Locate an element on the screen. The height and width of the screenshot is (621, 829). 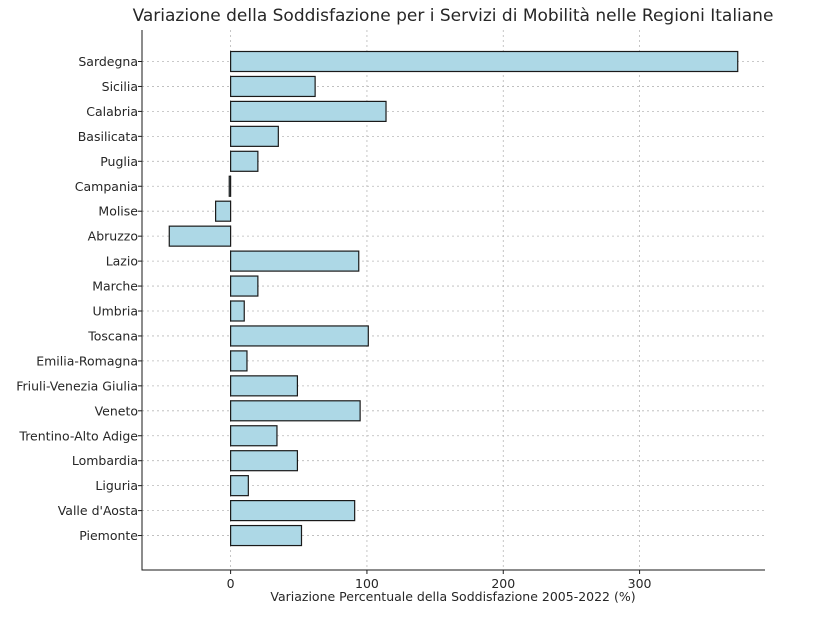
category-label: Marche is located at coordinates (115, 286).